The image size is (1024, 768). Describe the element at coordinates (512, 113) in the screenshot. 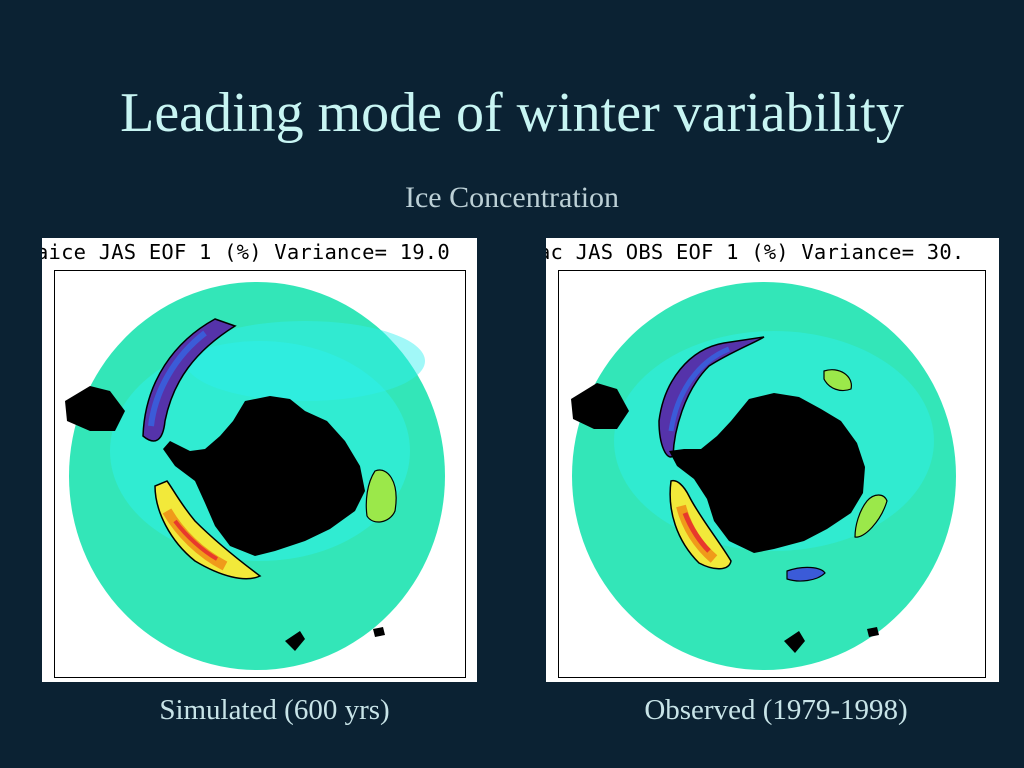

I see `slide-title: Leading mode of winter variability` at that location.